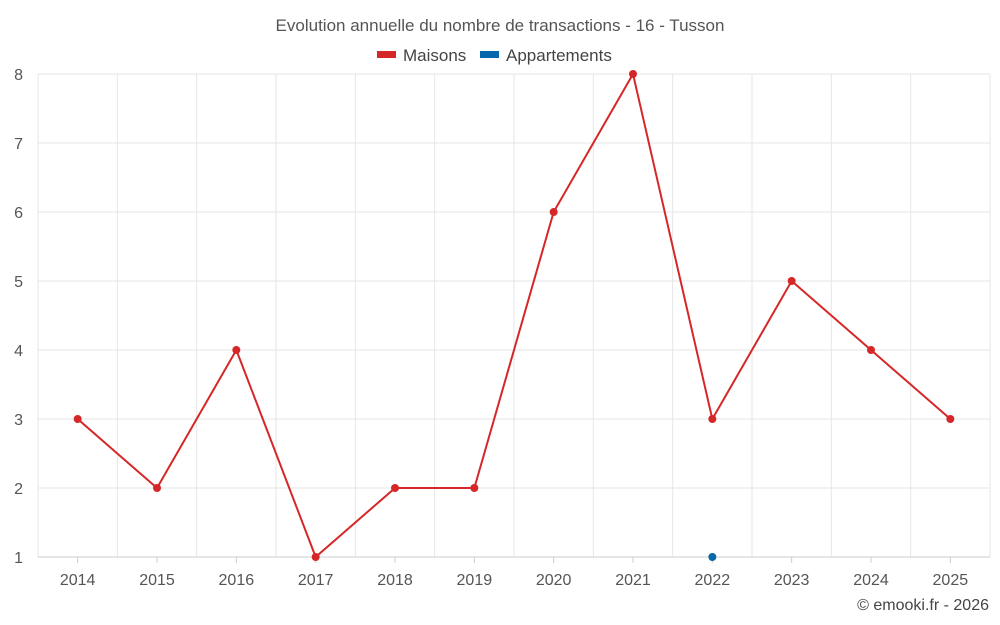 The image size is (1000, 625). Describe the element at coordinates (18, 558) in the screenshot. I see `y-tick-label: 1` at that location.